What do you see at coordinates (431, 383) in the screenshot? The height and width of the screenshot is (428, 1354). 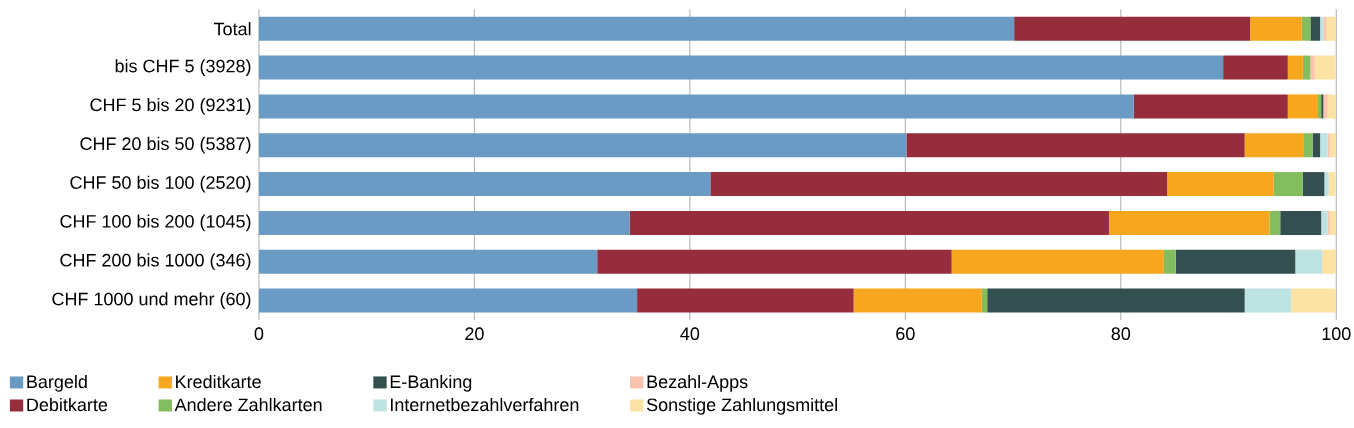 I see `legend-label: E-Banking` at bounding box center [431, 383].